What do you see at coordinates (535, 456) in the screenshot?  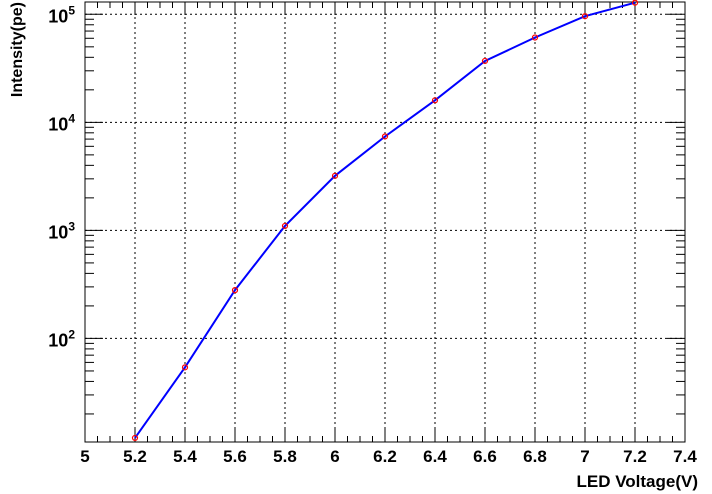 I see `x-tick-label: 6.8` at bounding box center [535, 456].